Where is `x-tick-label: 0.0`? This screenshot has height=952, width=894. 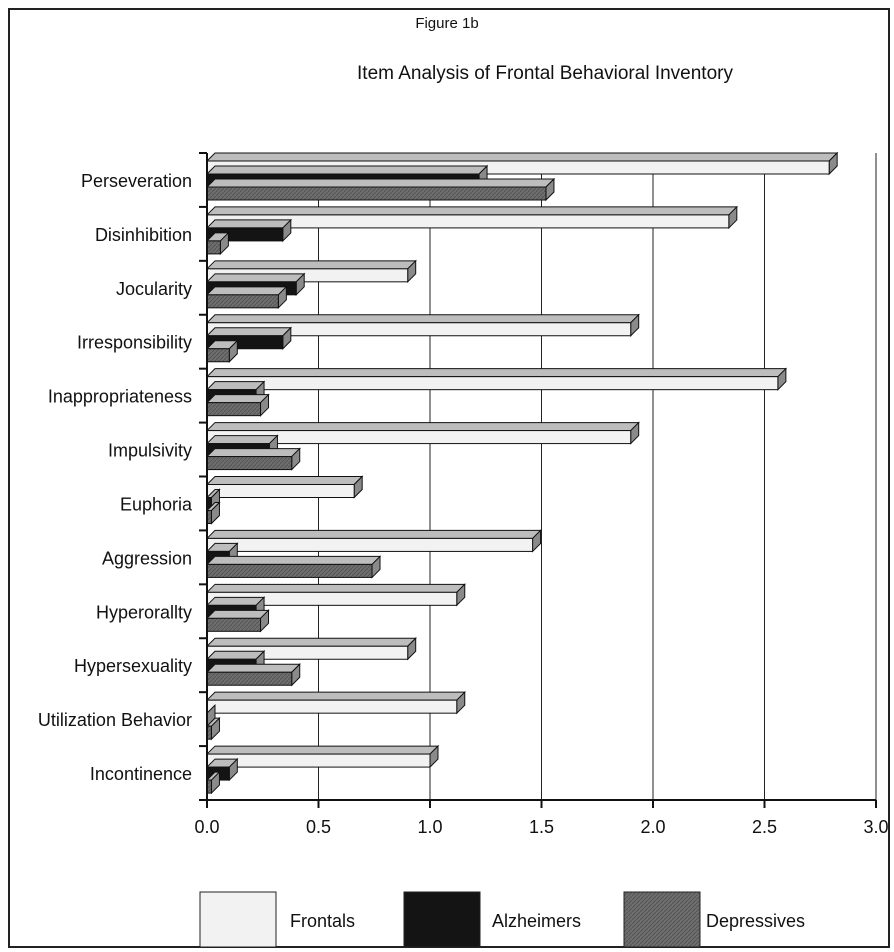
x-tick-label: 0.0 is located at coordinates (206, 827).